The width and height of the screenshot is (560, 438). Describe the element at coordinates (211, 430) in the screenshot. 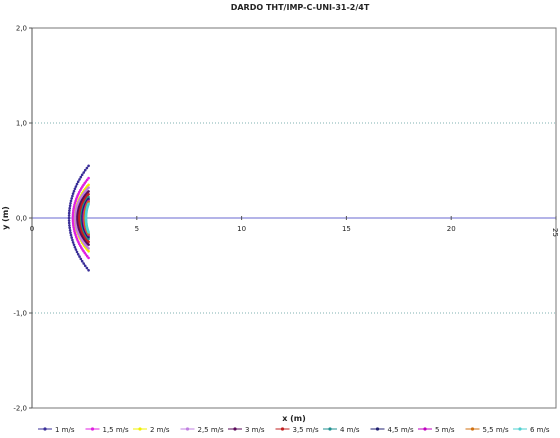

I see `legend-label: 2,5 m/s` at that location.